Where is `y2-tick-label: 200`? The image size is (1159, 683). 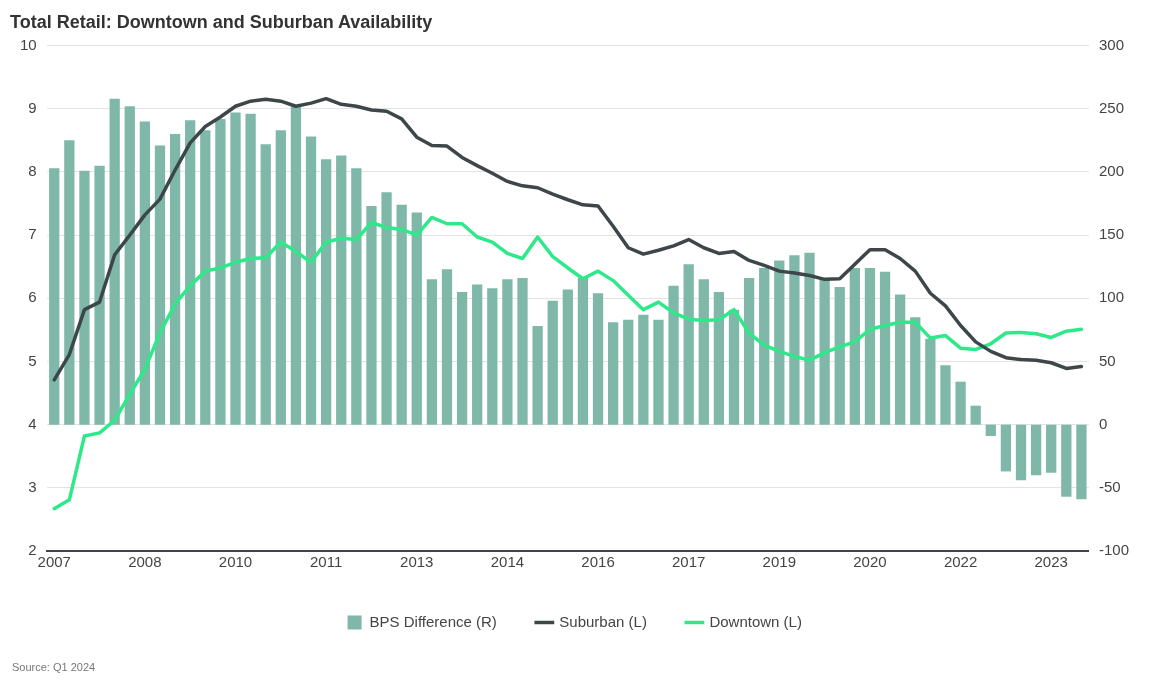 y2-tick-label: 200 is located at coordinates (1111, 171).